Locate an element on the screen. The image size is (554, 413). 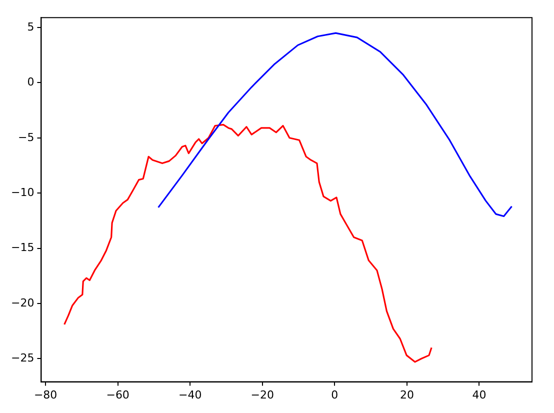
x-tick-label: −40 is located at coordinates (190, 395).